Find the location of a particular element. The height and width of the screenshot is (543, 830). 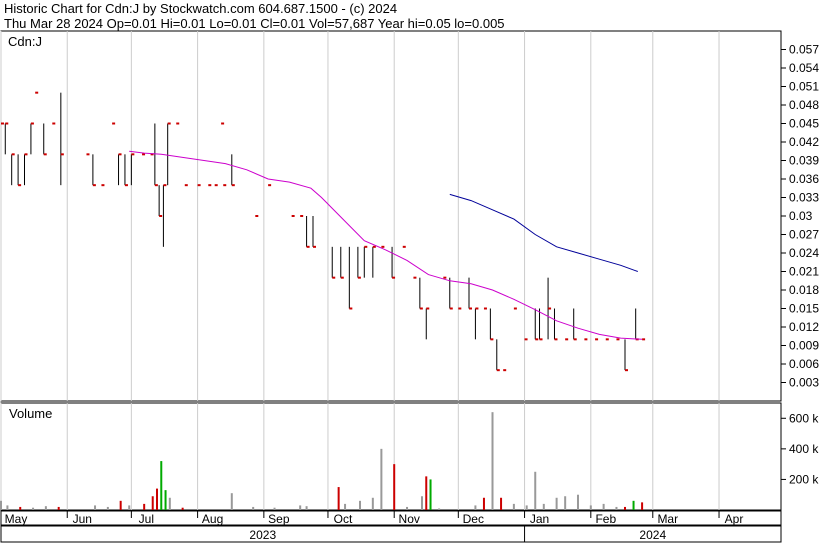

price-y-tick-label: 0.057 is located at coordinates (804, 50).